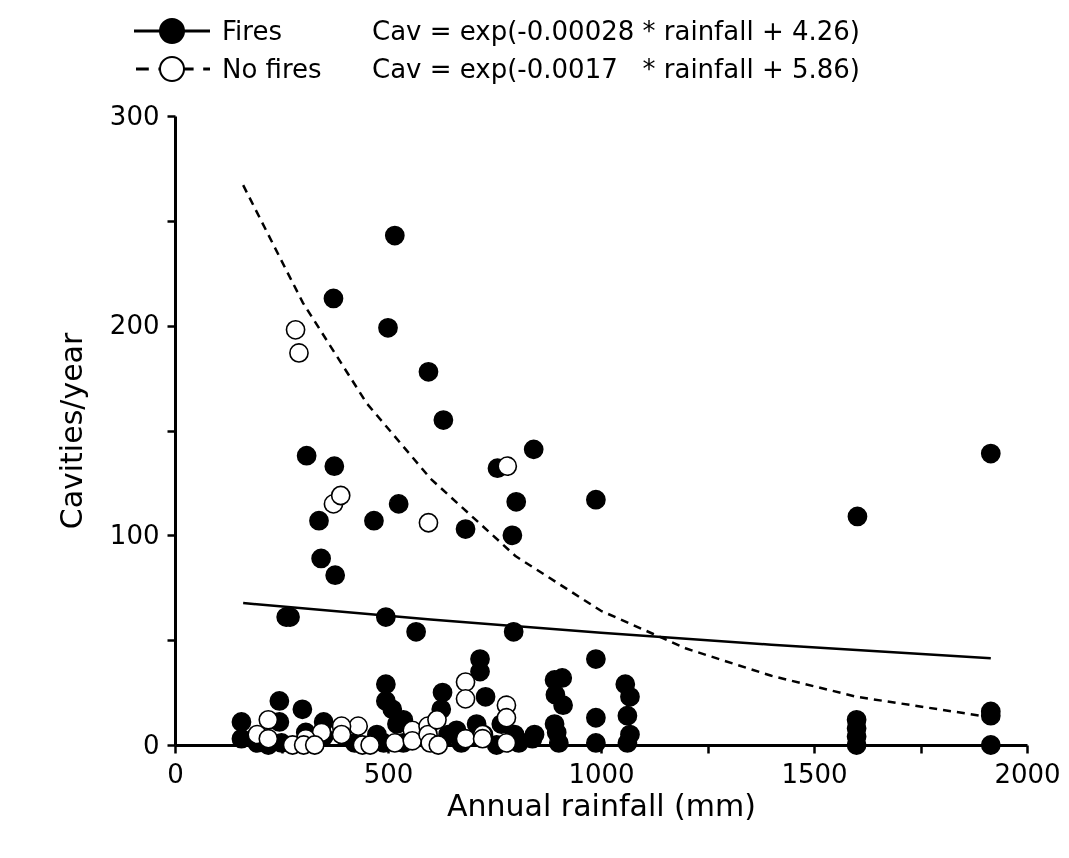 The width and height of the screenshot is (1069, 858). What do you see at coordinates (616, 69) in the screenshot?
I see `text: Cav = exp(-0.0017 * rainfall + 5.86)` at bounding box center [616, 69].